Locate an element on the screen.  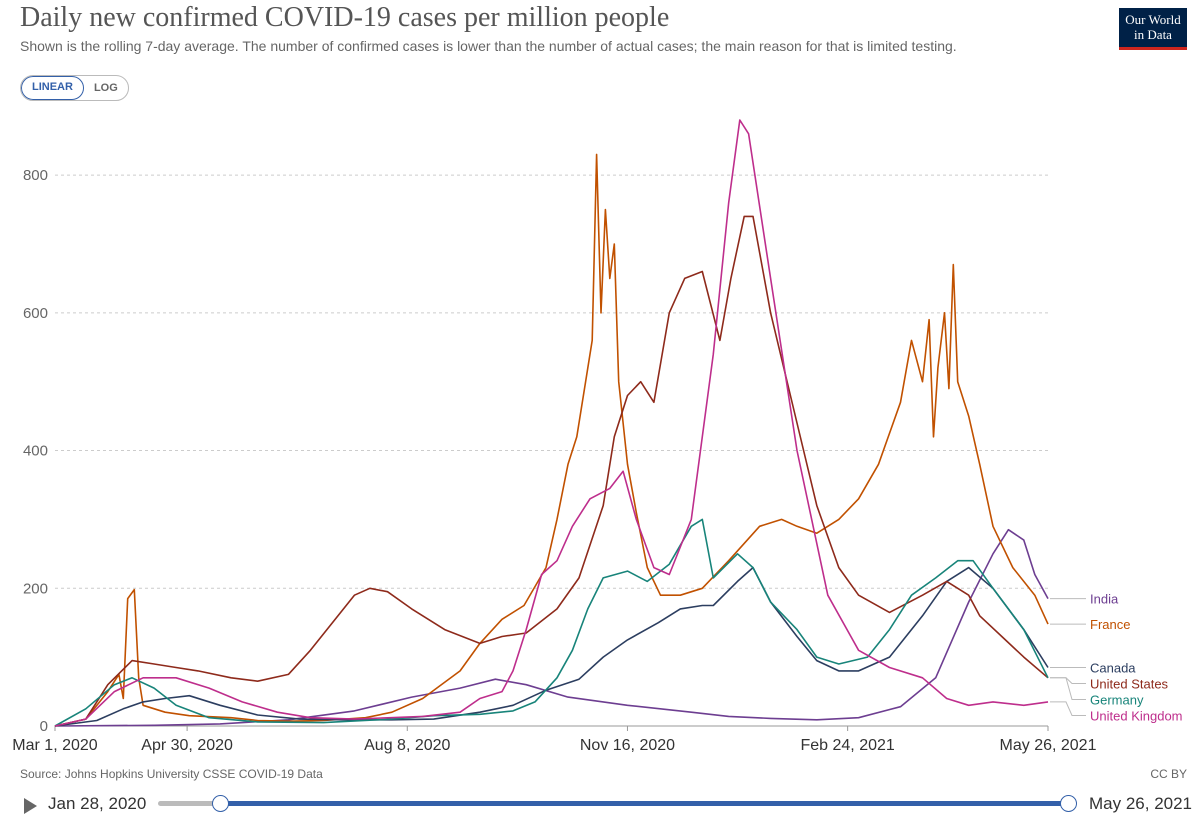
x-tick-label: Aug 8, 2020 is located at coordinates (407, 745).